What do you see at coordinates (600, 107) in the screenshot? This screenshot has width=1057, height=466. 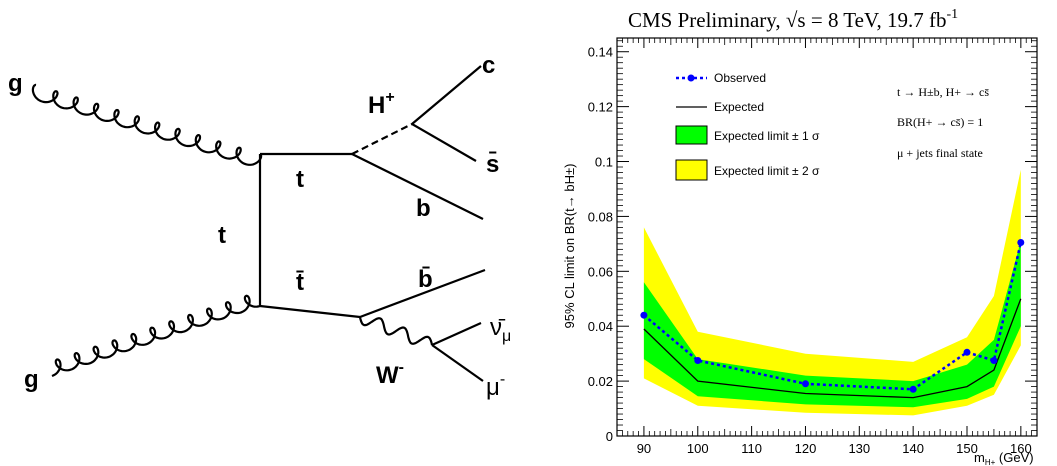 I see `y-tick-label: 0.12` at bounding box center [600, 107].